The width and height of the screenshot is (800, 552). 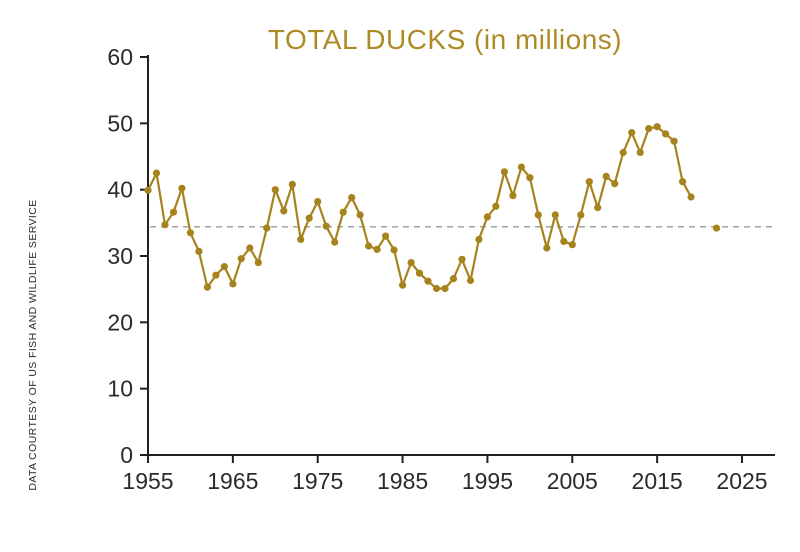 I want to click on x-tick-label: 2015, so click(x=657, y=481).